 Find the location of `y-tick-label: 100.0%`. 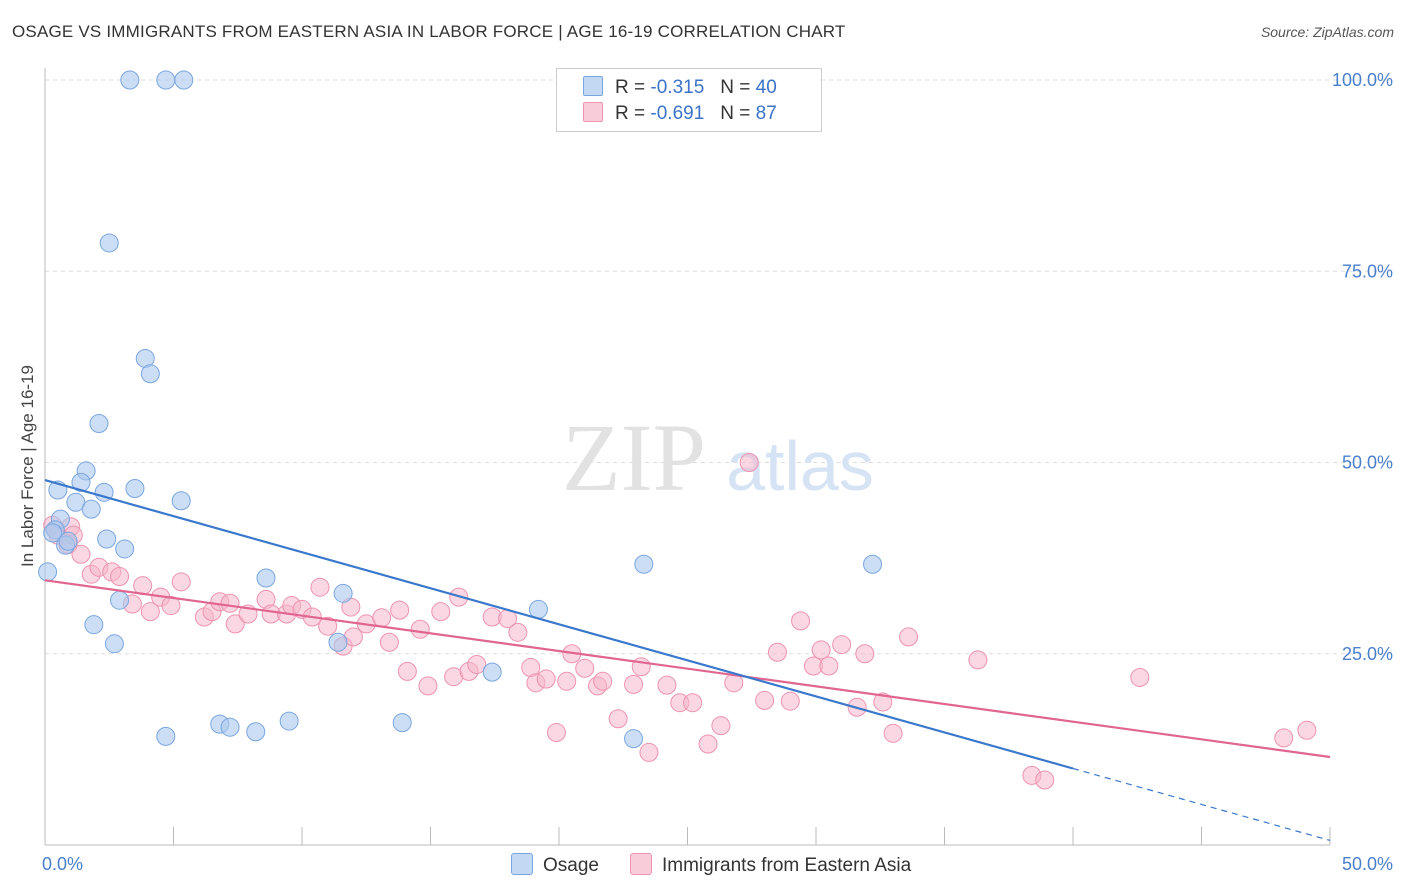

y-tick-label: 100.0% is located at coordinates (1362, 80).